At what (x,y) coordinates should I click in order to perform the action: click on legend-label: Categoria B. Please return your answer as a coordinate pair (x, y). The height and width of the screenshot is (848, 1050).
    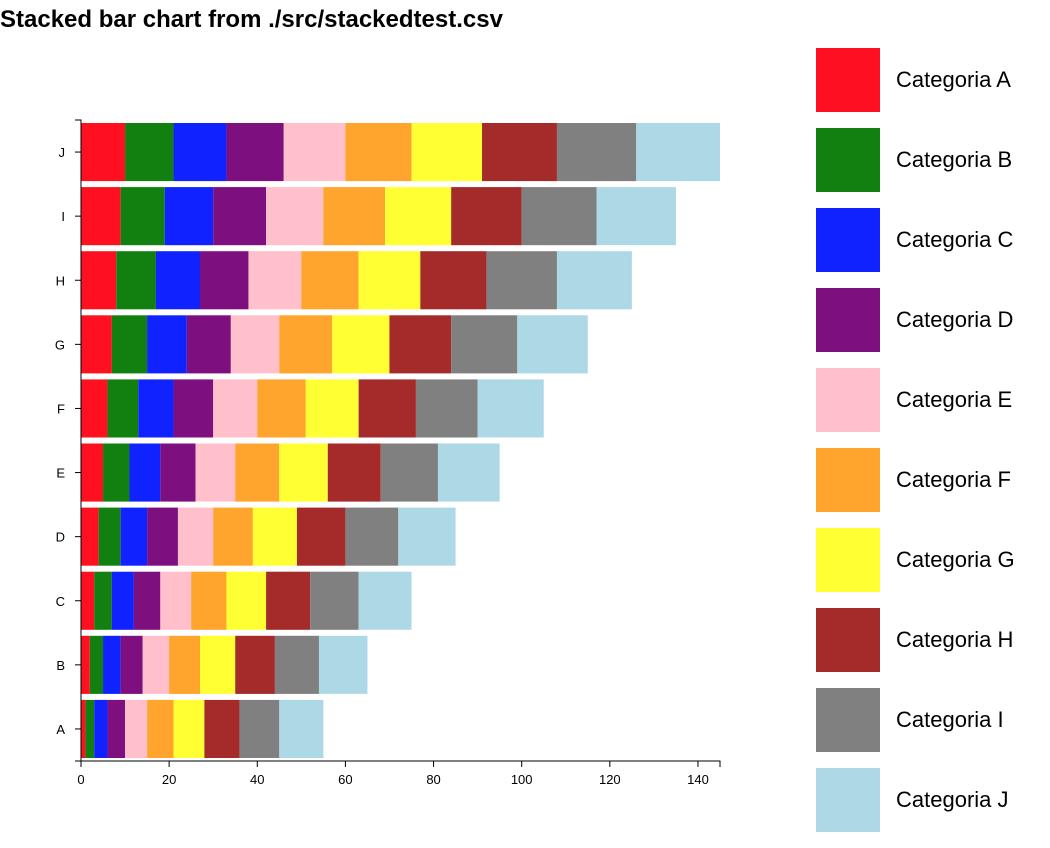
    Looking at the image, I should click on (954, 159).